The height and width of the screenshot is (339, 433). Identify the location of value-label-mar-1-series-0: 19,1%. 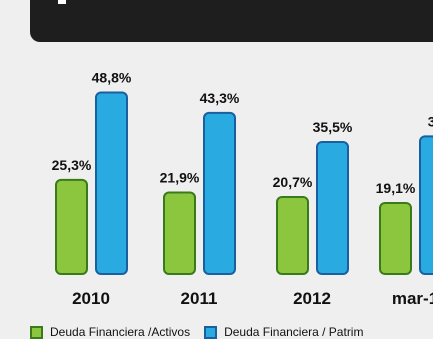
(396, 188).